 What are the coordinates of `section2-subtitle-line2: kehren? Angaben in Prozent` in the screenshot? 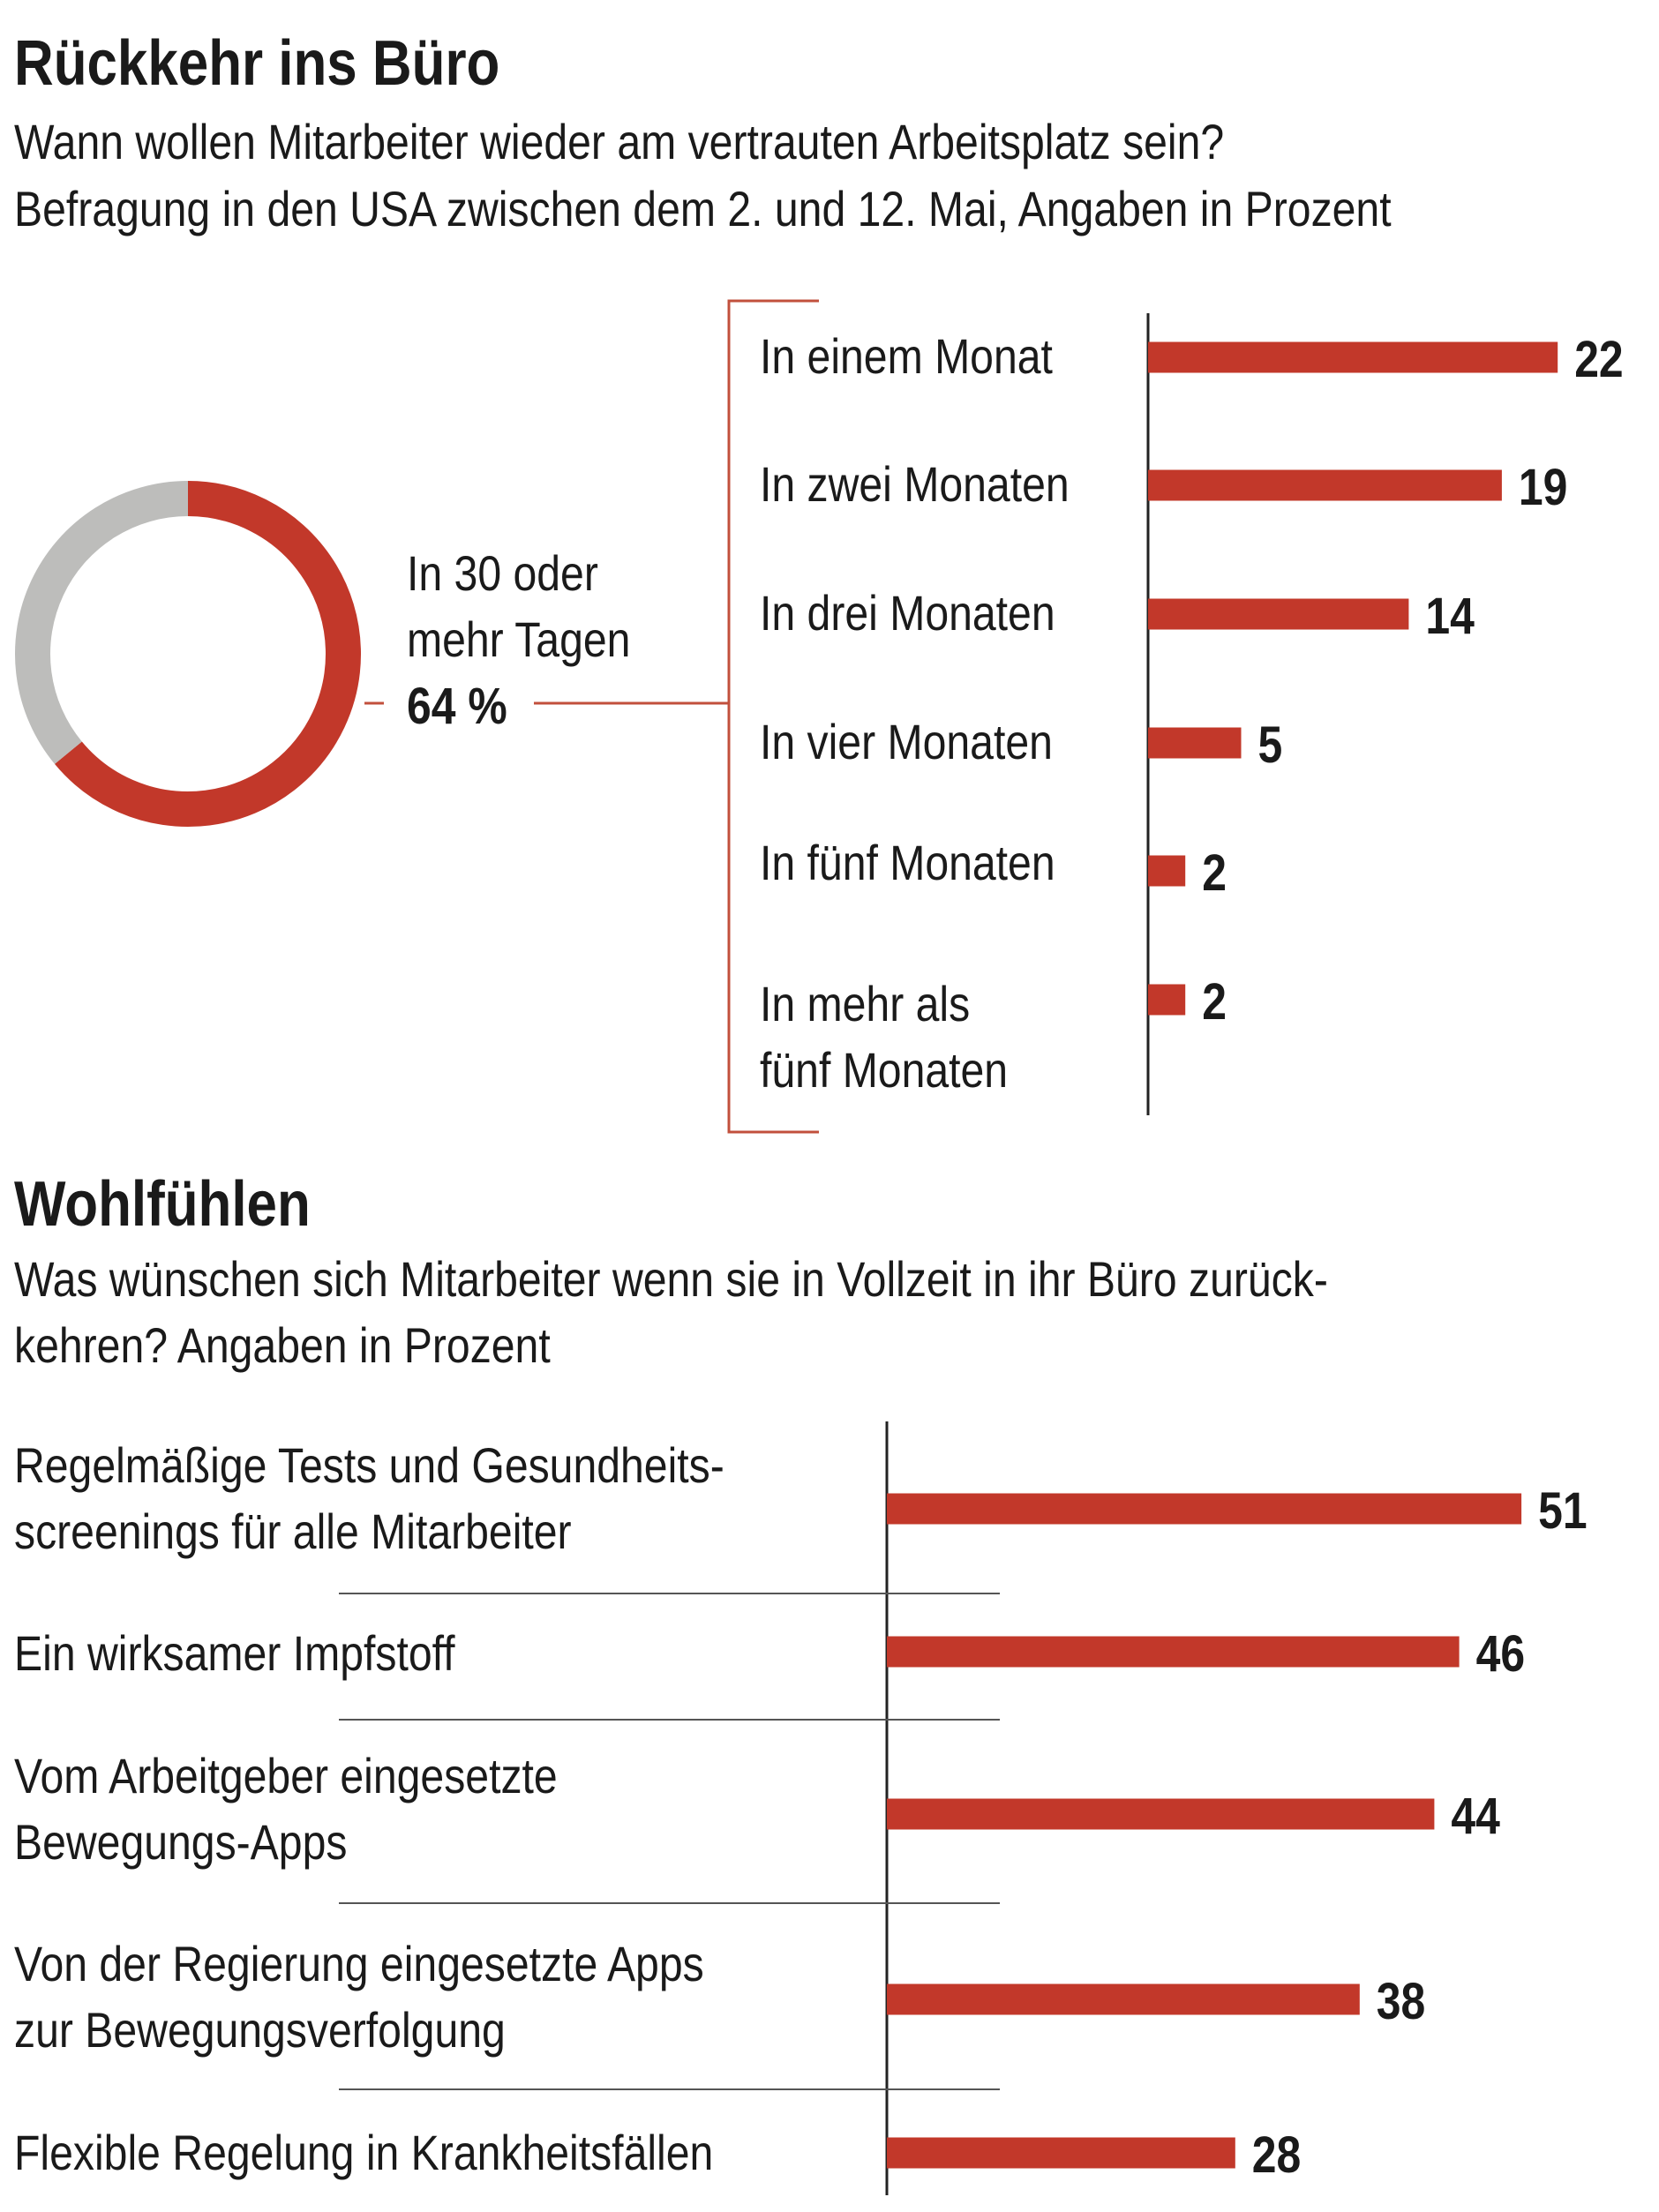 It's located at (282, 1346).